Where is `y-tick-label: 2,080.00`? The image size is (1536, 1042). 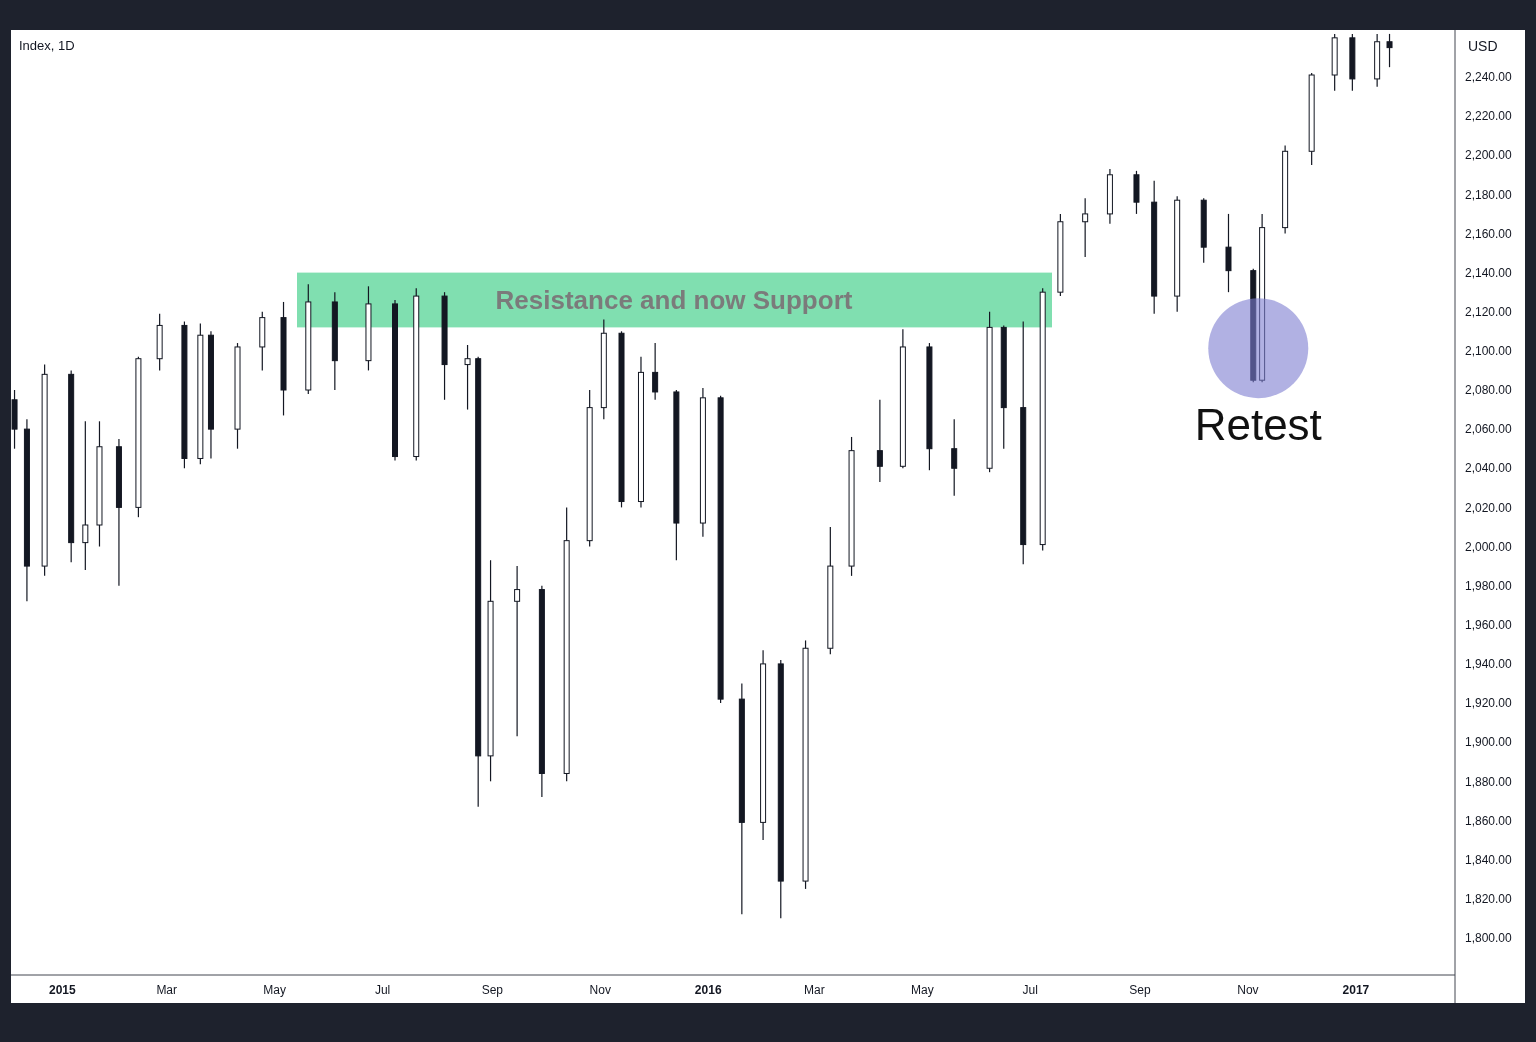
y-tick-label: 2,080.00 is located at coordinates (1489, 390).